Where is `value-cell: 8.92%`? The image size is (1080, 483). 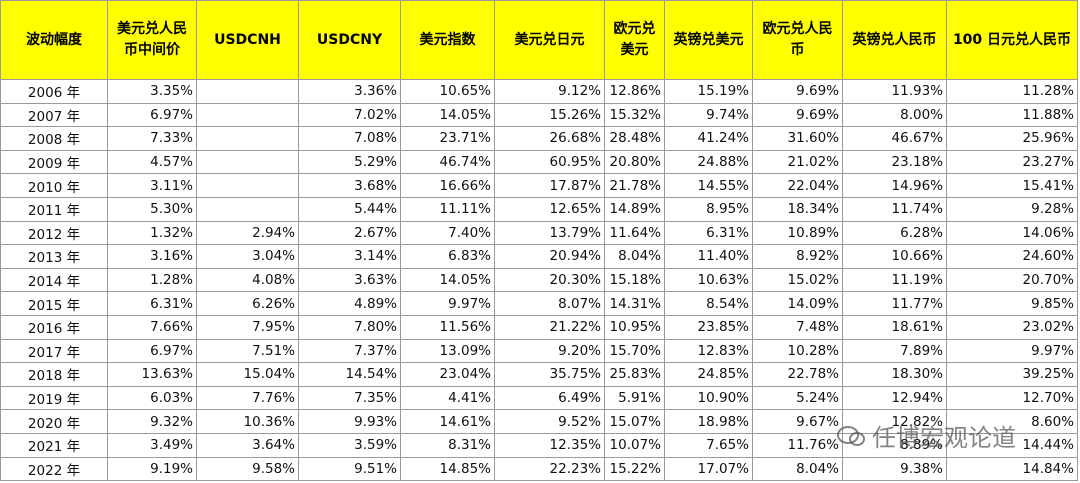
value-cell: 8.92% is located at coordinates (797, 256).